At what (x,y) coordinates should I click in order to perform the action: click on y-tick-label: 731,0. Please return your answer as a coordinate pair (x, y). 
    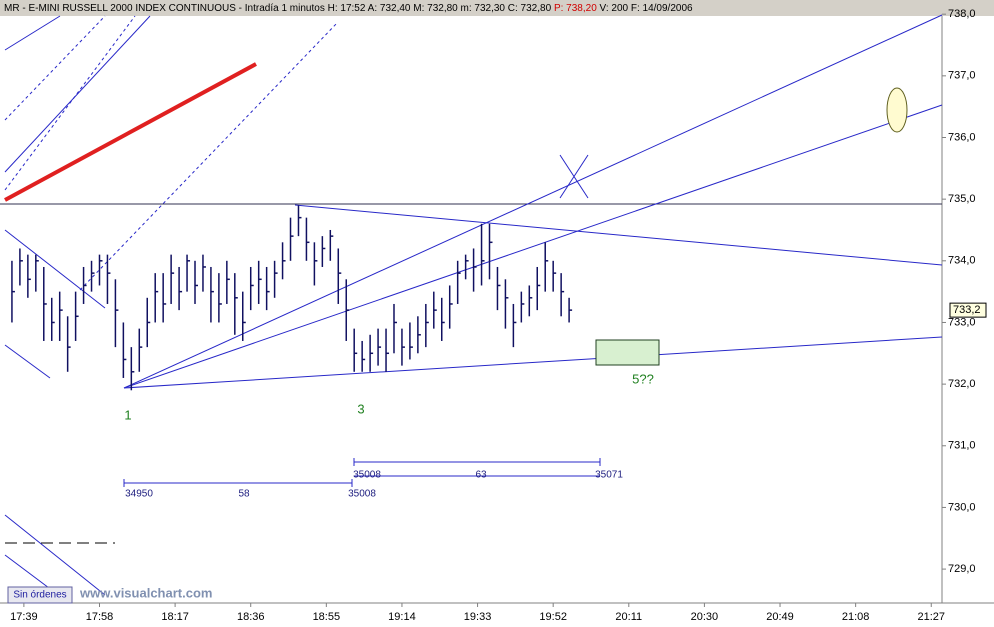
    Looking at the image, I should click on (962, 446).